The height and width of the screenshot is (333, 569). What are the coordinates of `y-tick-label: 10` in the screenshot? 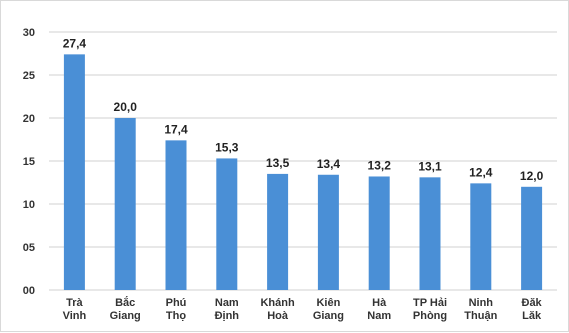 It's located at (29, 205).